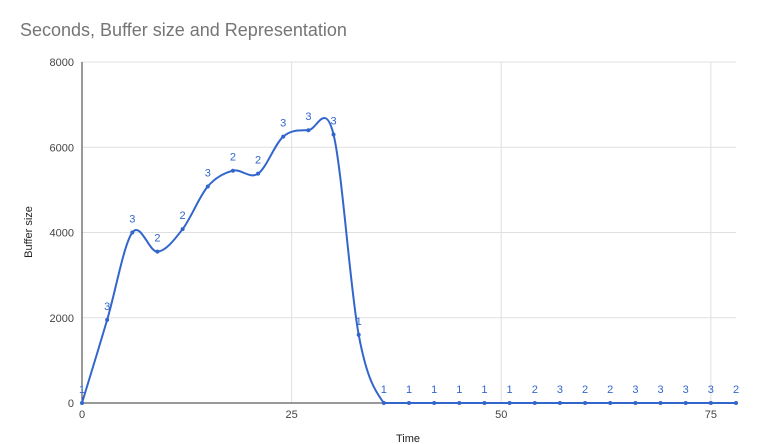 The image size is (763, 444). What do you see at coordinates (62, 63) in the screenshot?
I see `y-tick-label: 8000` at bounding box center [62, 63].